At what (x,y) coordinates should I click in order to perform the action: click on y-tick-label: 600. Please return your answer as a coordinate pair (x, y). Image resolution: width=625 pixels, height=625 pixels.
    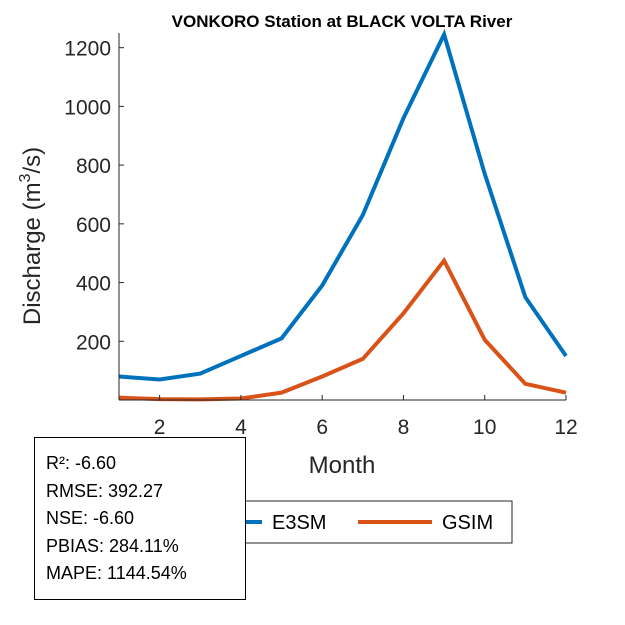
    Looking at the image, I should click on (93, 225).